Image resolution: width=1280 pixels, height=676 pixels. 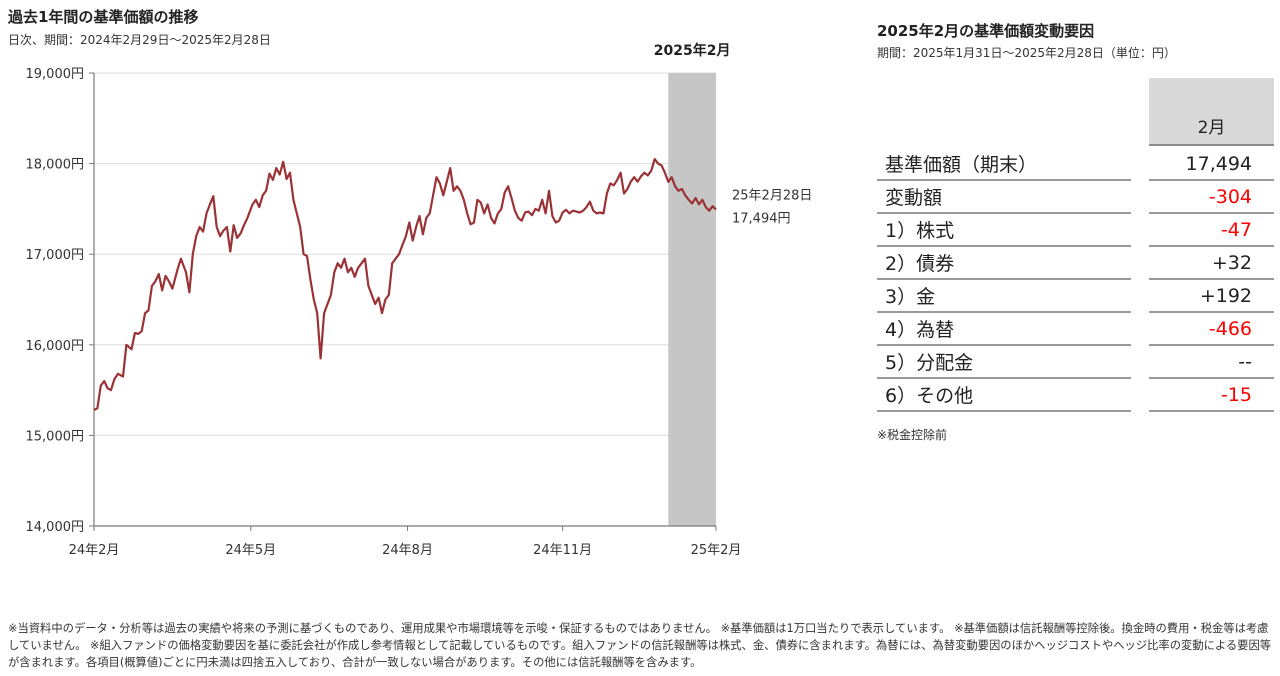 I want to click on row-value: -466, so click(x=1211, y=329).